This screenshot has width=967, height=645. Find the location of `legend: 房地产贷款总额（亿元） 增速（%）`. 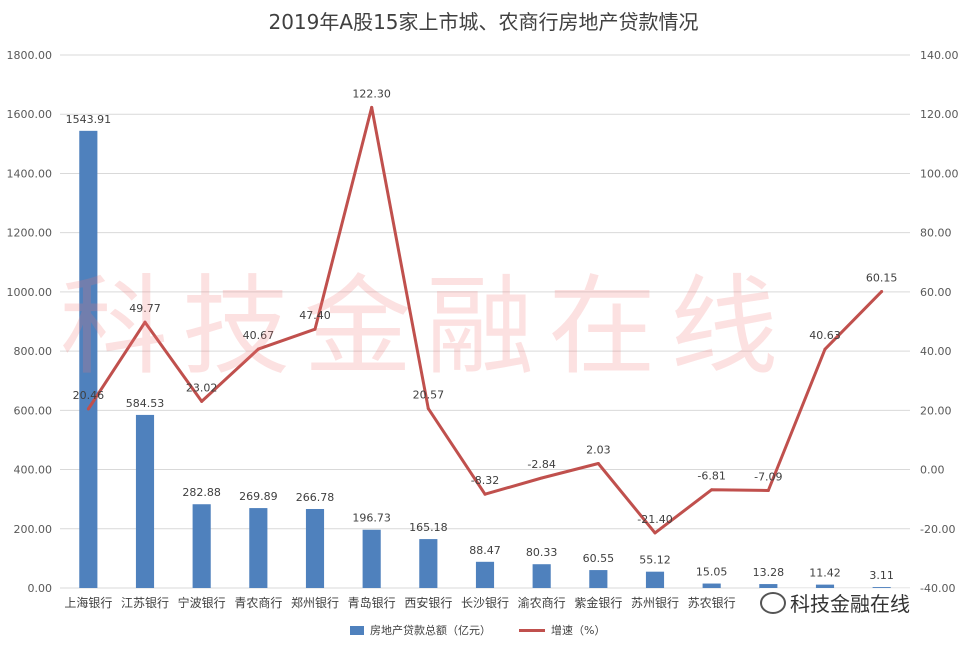

legend: 房地产贷款总额（亿元） 增速（%） is located at coordinates (477, 630).